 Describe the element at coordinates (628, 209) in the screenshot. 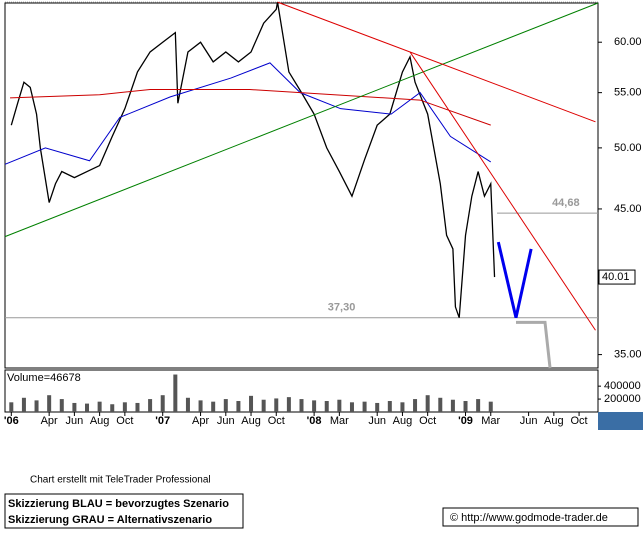

I see `y-tick-label: 45.00` at that location.